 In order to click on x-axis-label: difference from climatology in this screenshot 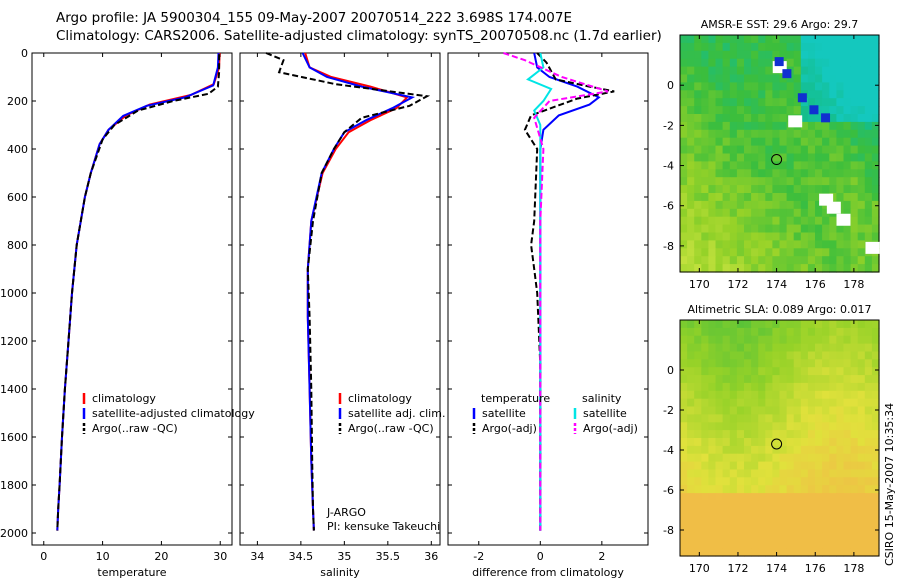, I will do `click(548, 572)`.